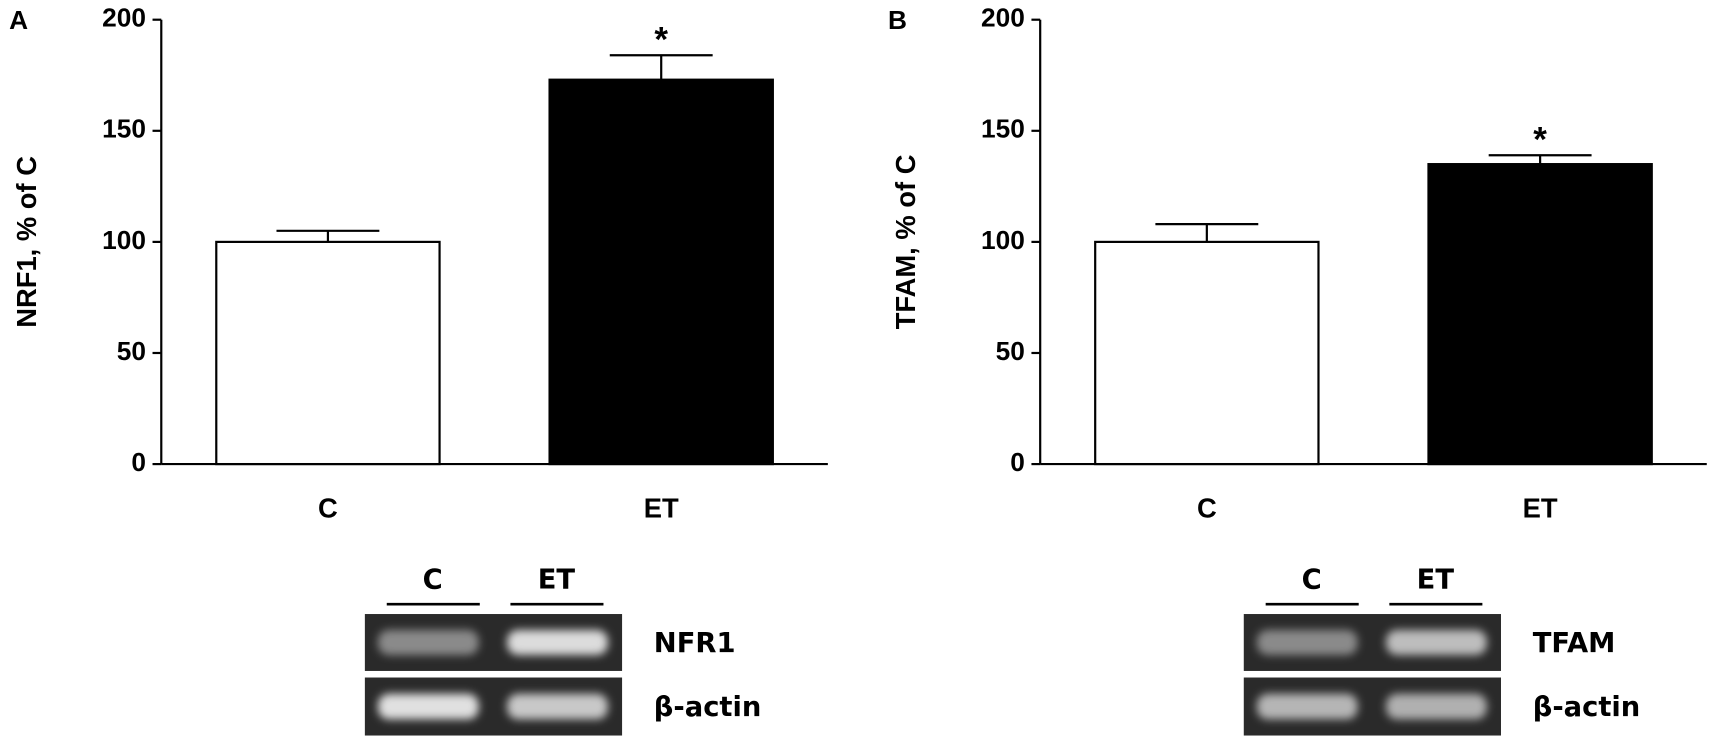 The height and width of the screenshot is (741, 1717). What do you see at coordinates (1574, 643) in the screenshot?
I see `band-label: TFAM` at bounding box center [1574, 643].